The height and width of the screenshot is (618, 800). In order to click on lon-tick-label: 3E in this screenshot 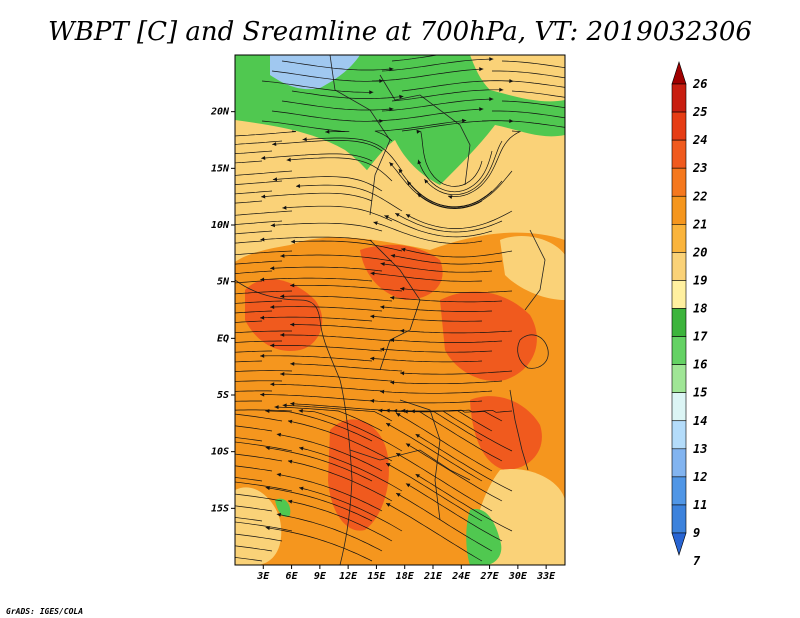, I will do `click(263, 576)`.